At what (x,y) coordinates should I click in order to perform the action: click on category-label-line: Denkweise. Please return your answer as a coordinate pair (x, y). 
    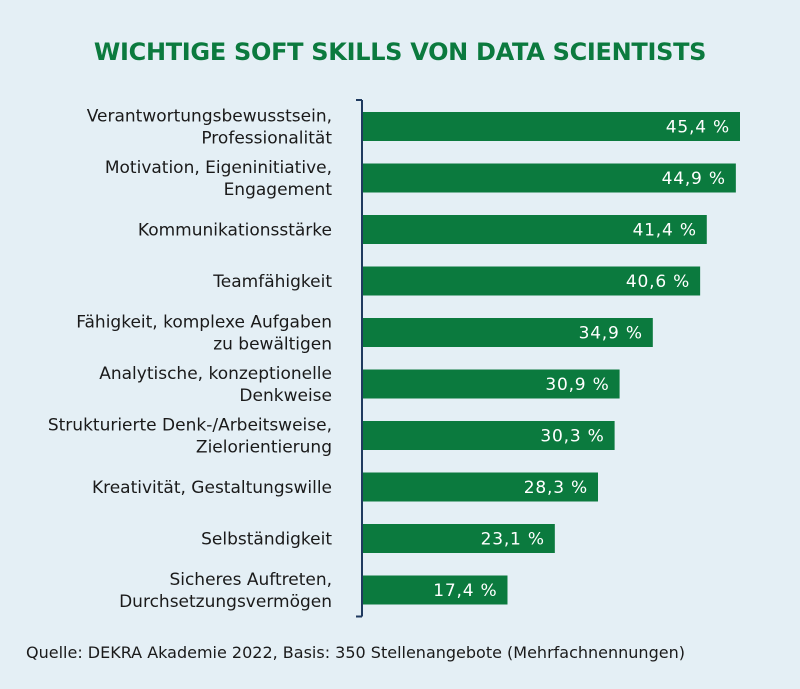
    Looking at the image, I should click on (285, 396).